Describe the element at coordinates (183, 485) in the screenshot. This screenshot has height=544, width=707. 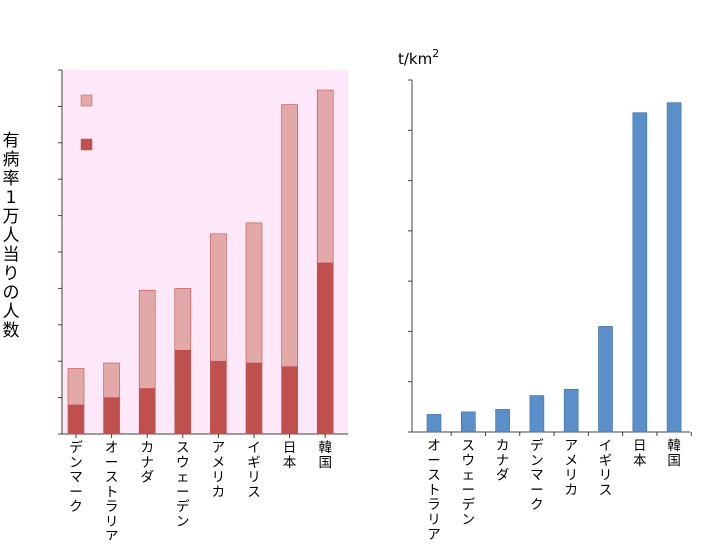
I see `chart-1-x-tick-label: スウェーデン` at that location.